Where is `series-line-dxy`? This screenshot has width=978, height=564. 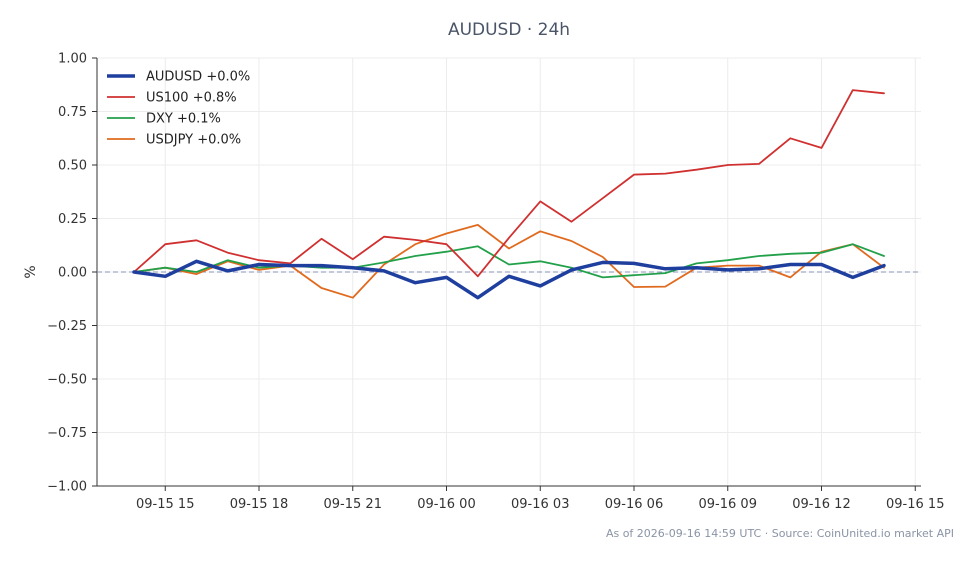 series-line-dxy is located at coordinates (509, 261).